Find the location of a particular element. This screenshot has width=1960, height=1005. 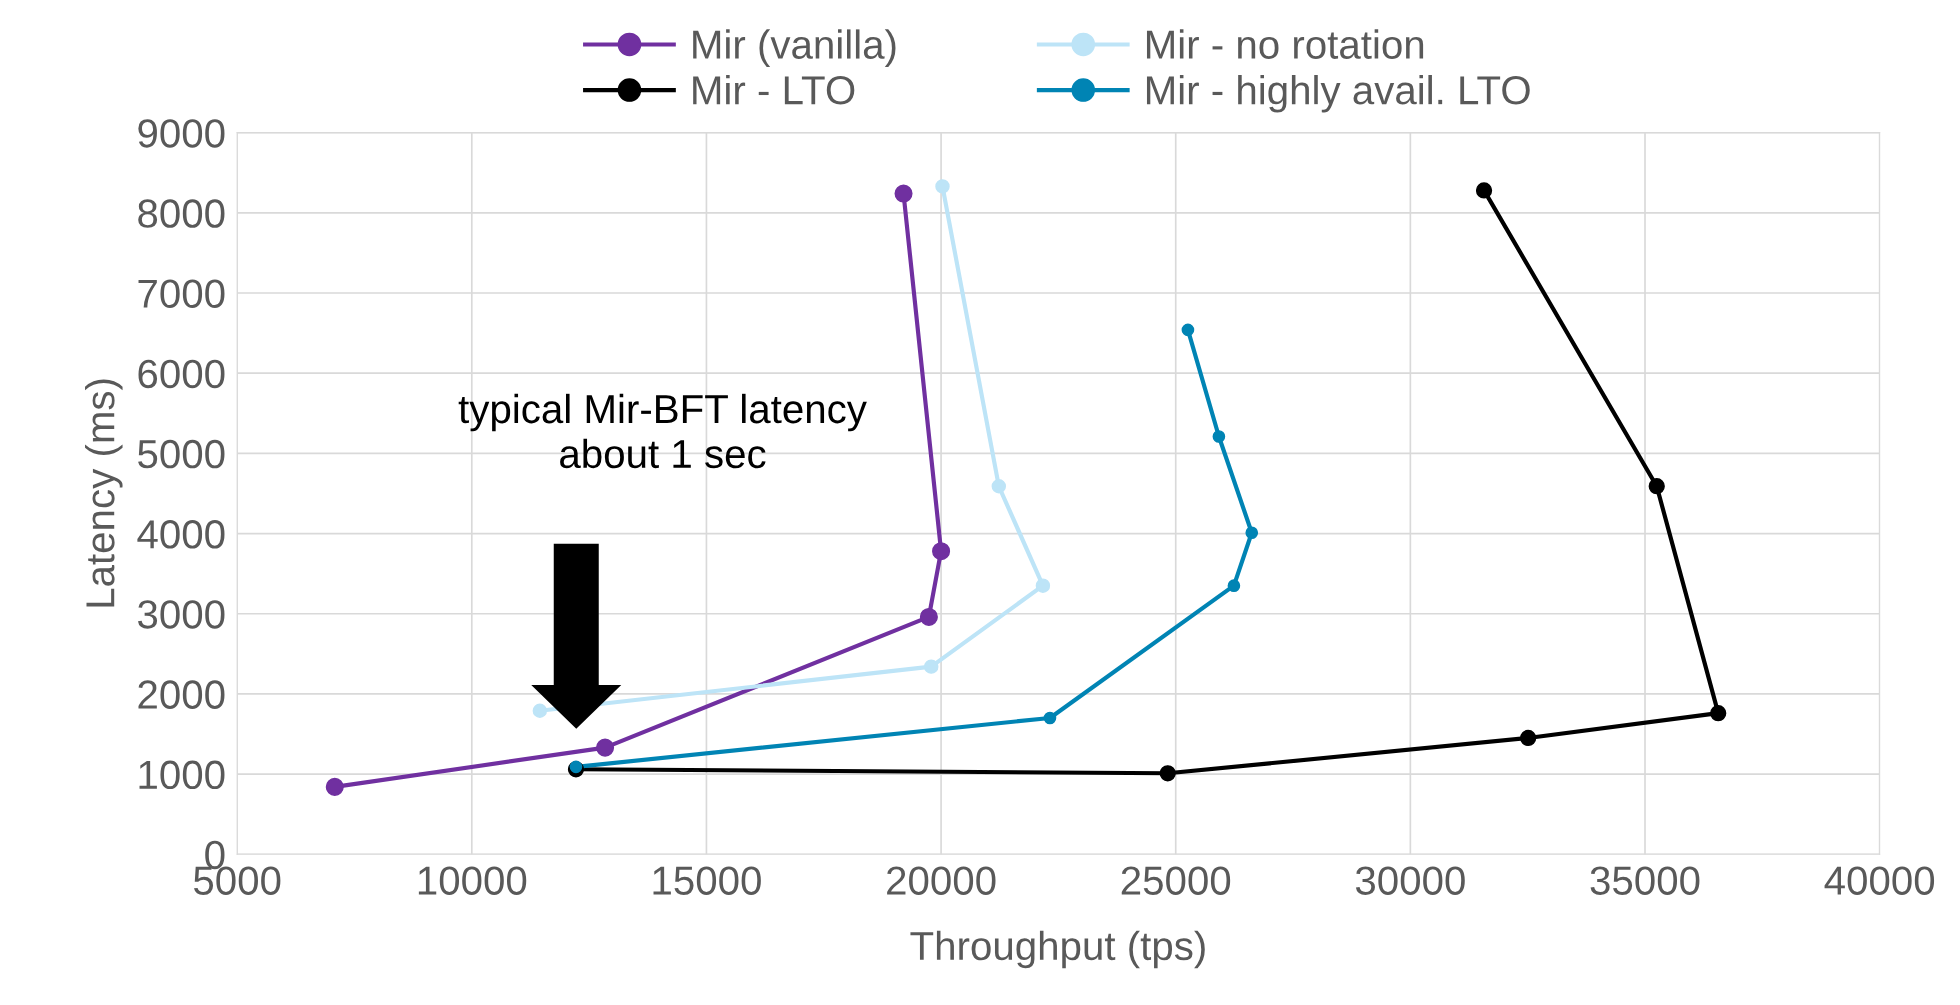

y-tick-label: 5000 is located at coordinates (181, 454).